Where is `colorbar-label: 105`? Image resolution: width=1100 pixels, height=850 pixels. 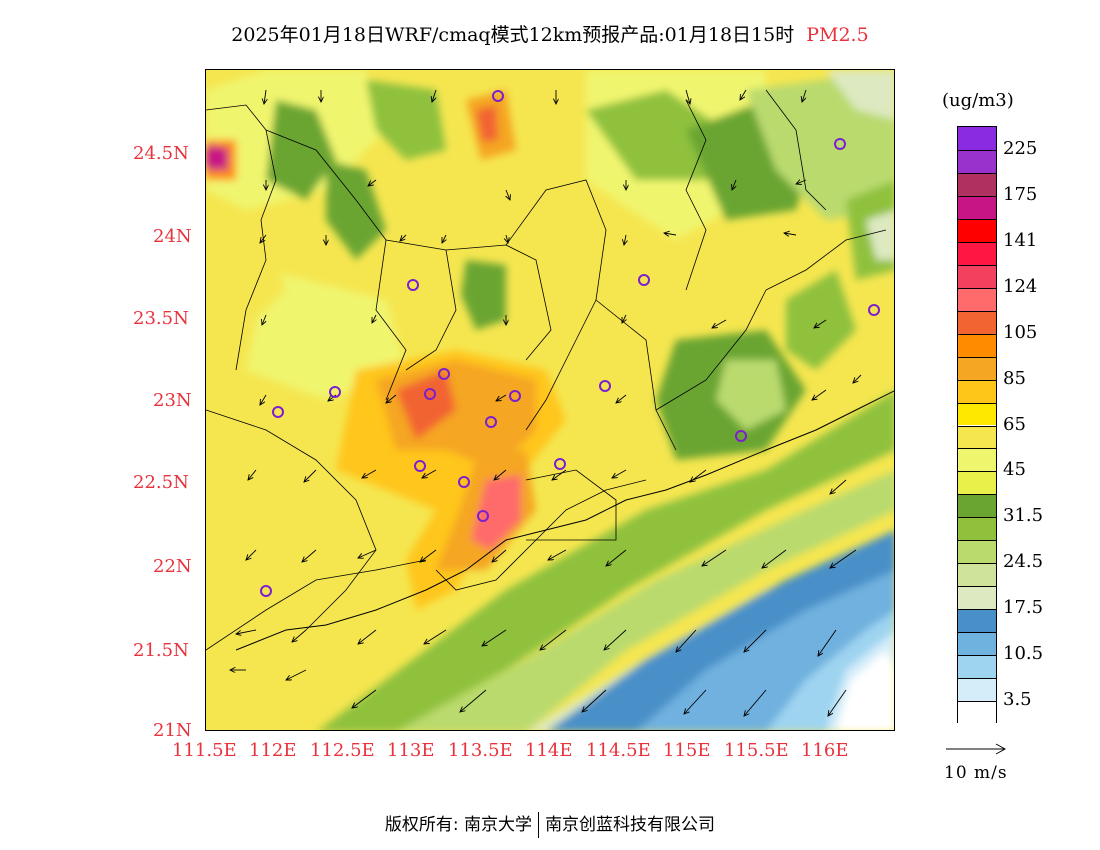 colorbar-label: 105 is located at coordinates (1020, 332).